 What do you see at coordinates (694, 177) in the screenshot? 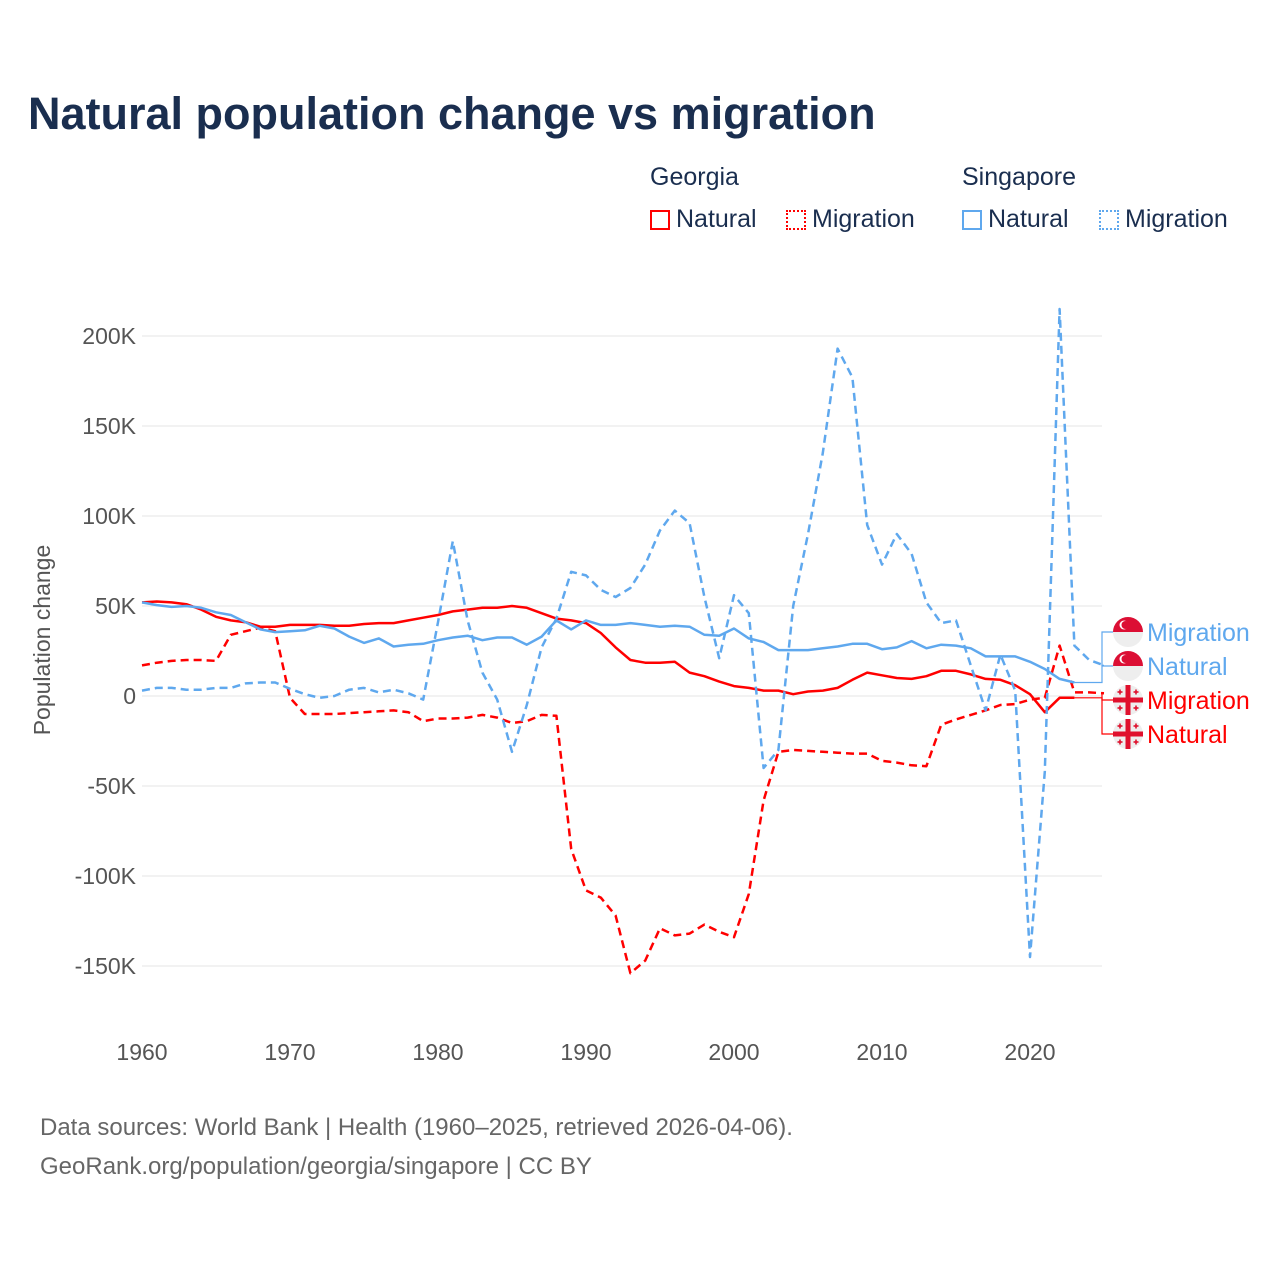
I see `legend-group-georgia: Georgia` at bounding box center [694, 177].